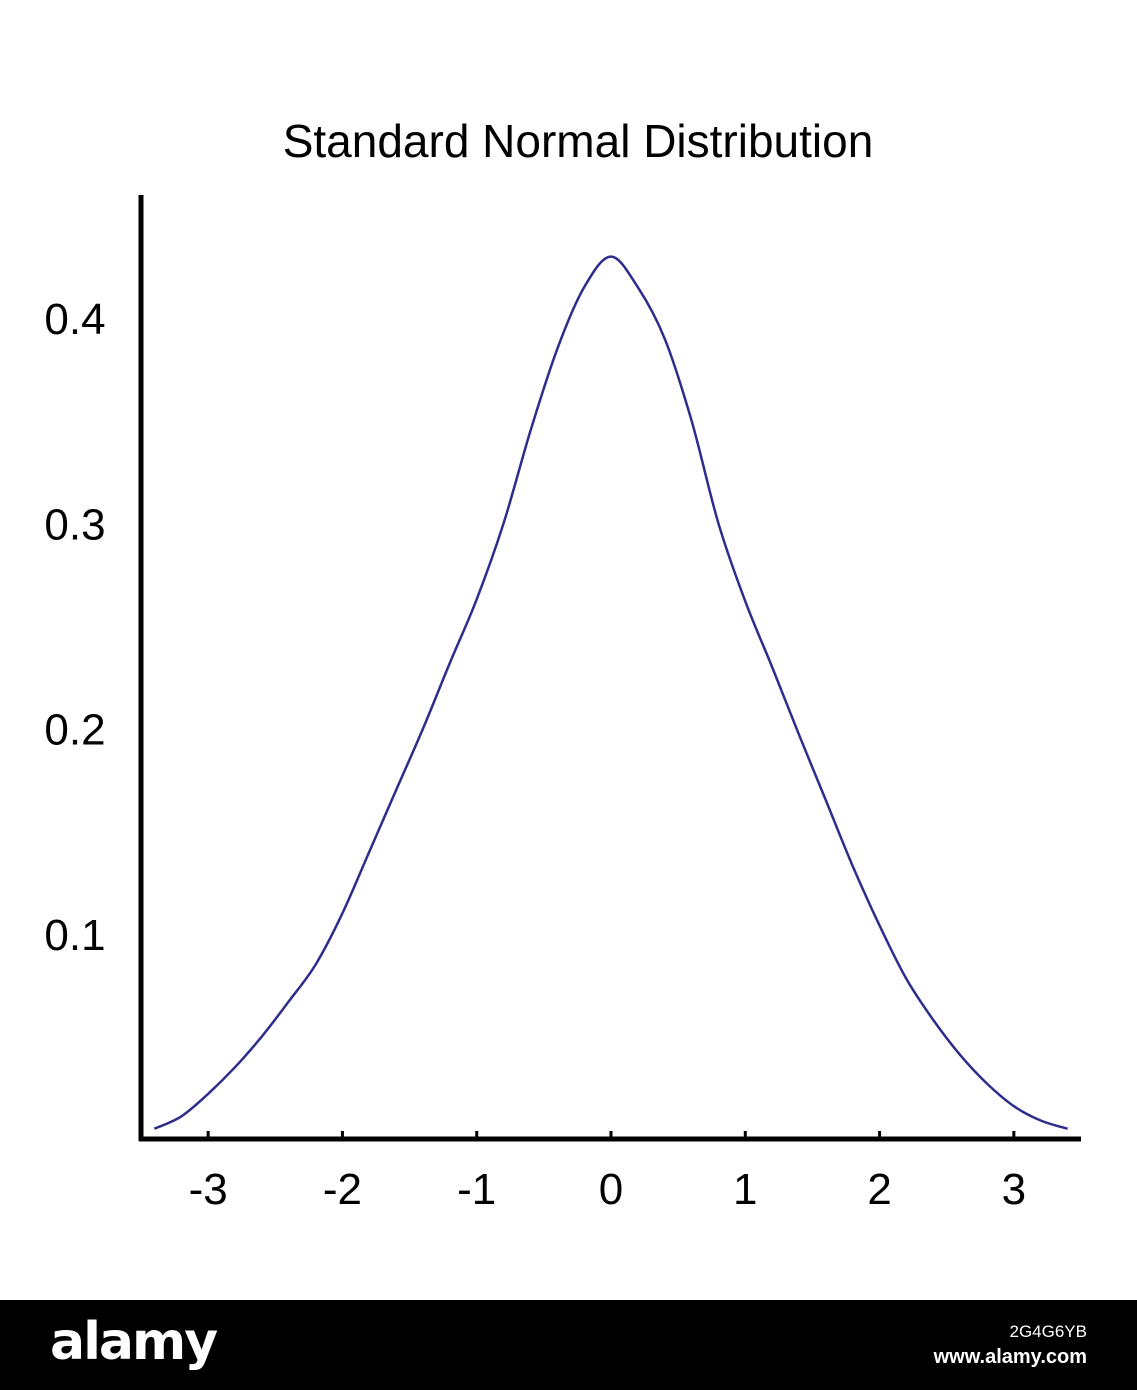 The height and width of the screenshot is (1390, 1137). Describe the element at coordinates (74, 319) in the screenshot. I see `y-tick-label: 0.4` at that location.